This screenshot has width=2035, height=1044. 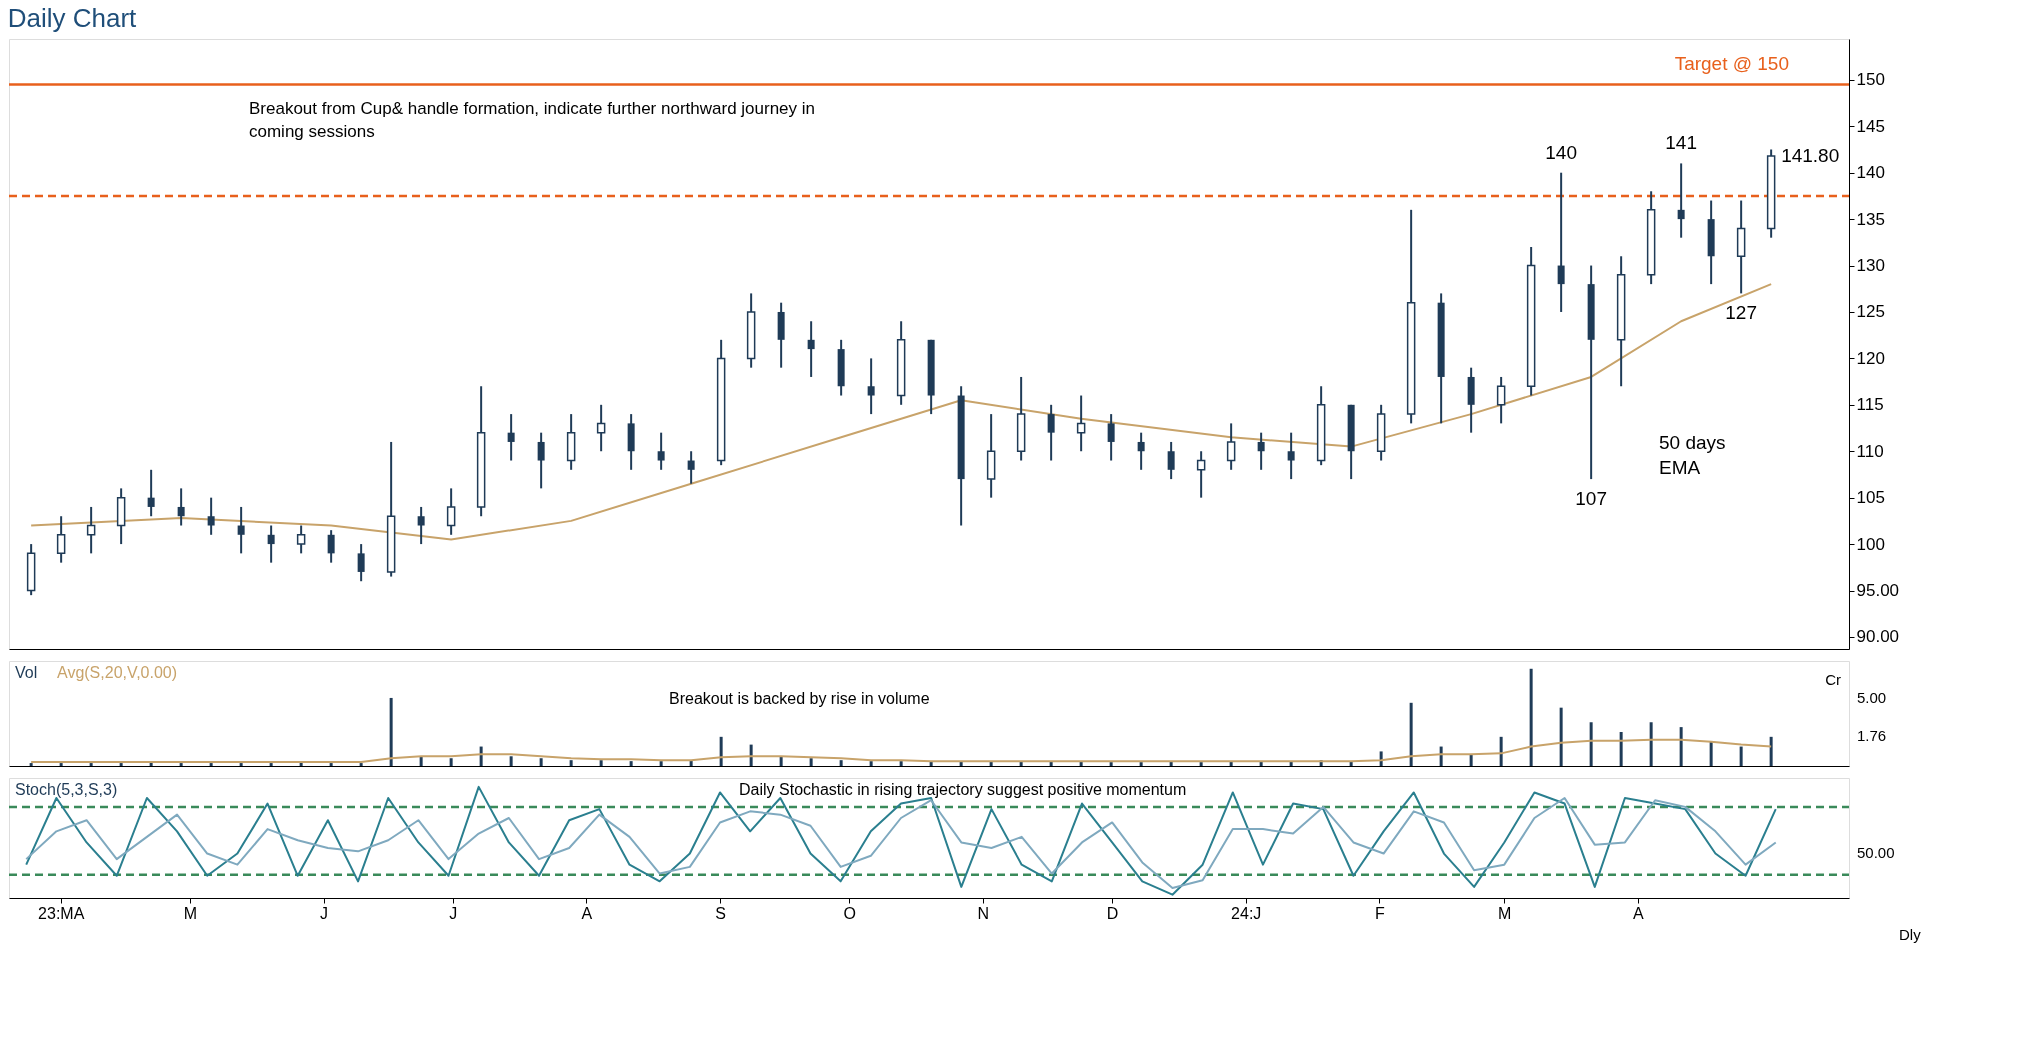 What do you see at coordinates (1692, 455) in the screenshot?
I see `annotation: 50 days EMA` at bounding box center [1692, 455].